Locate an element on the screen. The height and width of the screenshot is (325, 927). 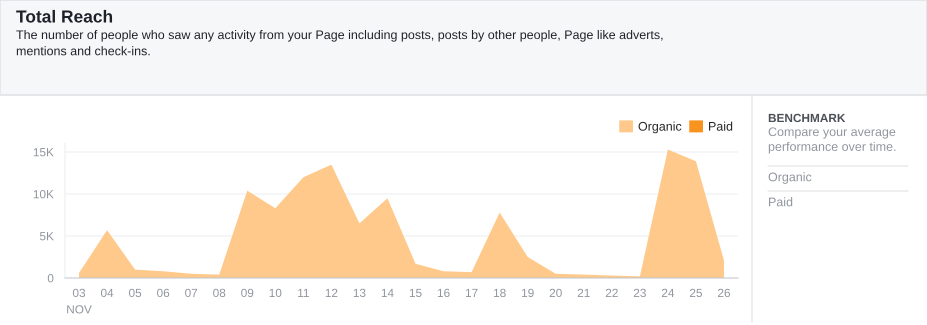
x-tick-label: 13 is located at coordinates (360, 293).